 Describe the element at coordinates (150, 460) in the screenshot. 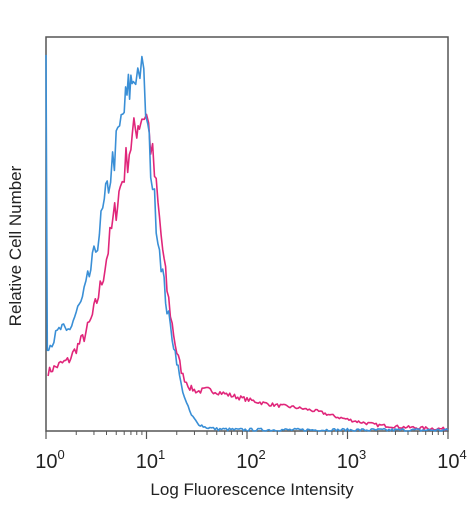

I see `x-tick-label: 10¹` at that location.